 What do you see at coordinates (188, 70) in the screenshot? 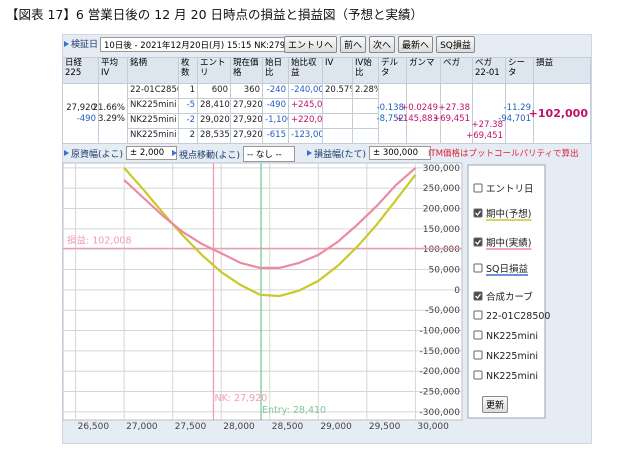
I see `table-header: 枚数` at bounding box center [188, 70].